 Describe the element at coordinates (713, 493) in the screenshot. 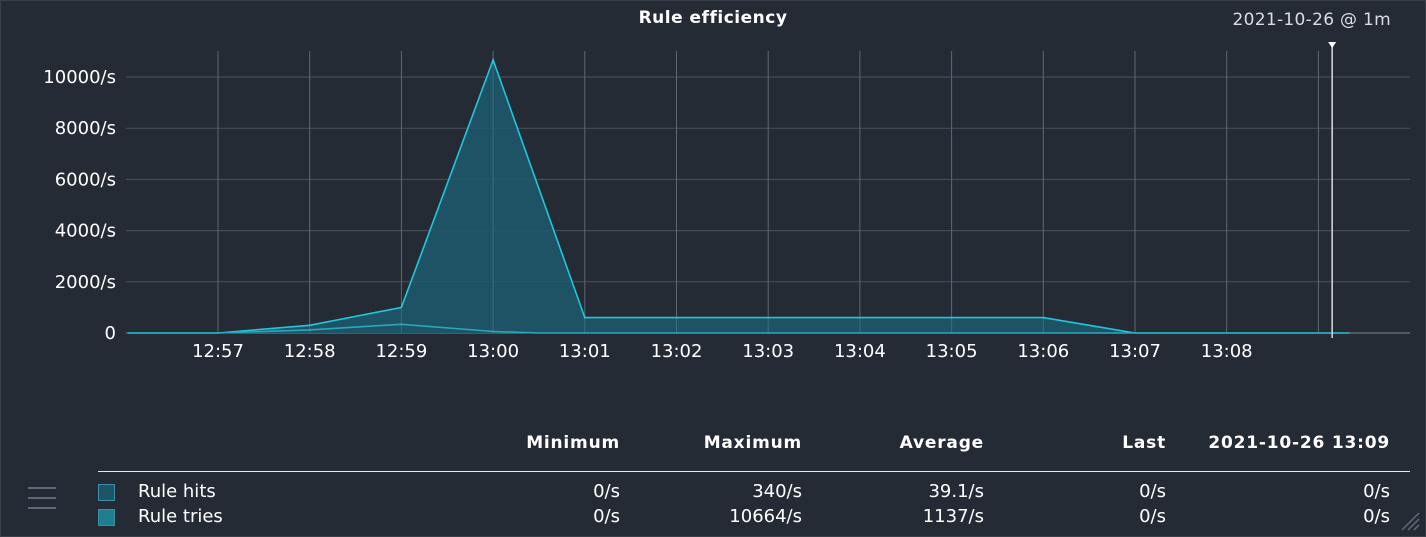

I see `legend-row-rule-hits: Rule hits 0/s 340/s 39.1/s 0/s 0/s` at that location.